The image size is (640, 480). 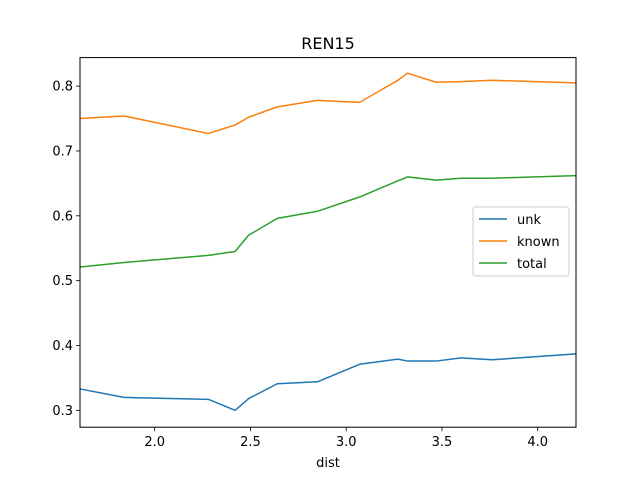 I want to click on x-axis: 2.0 2.5 3.0 3.5 4.0, so click(x=346, y=438).